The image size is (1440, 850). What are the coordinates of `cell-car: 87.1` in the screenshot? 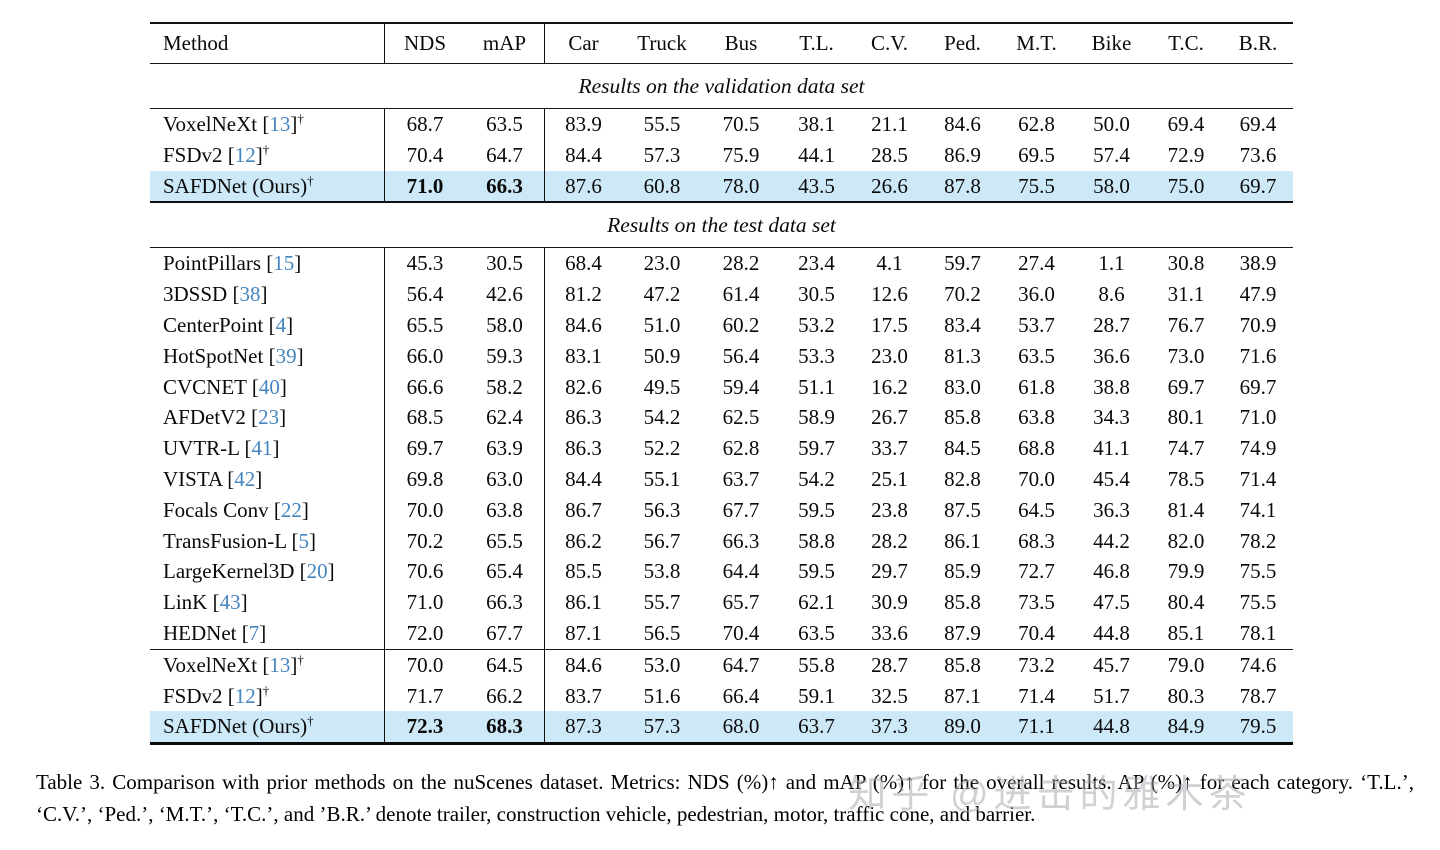 It's located at (583, 632).